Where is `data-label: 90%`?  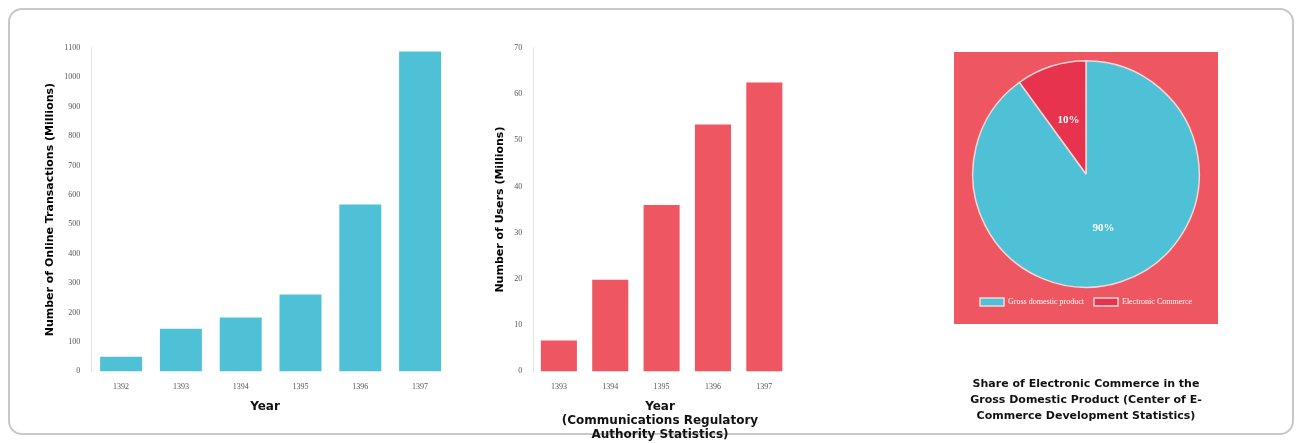
data-label: 90% is located at coordinates (1103, 226).